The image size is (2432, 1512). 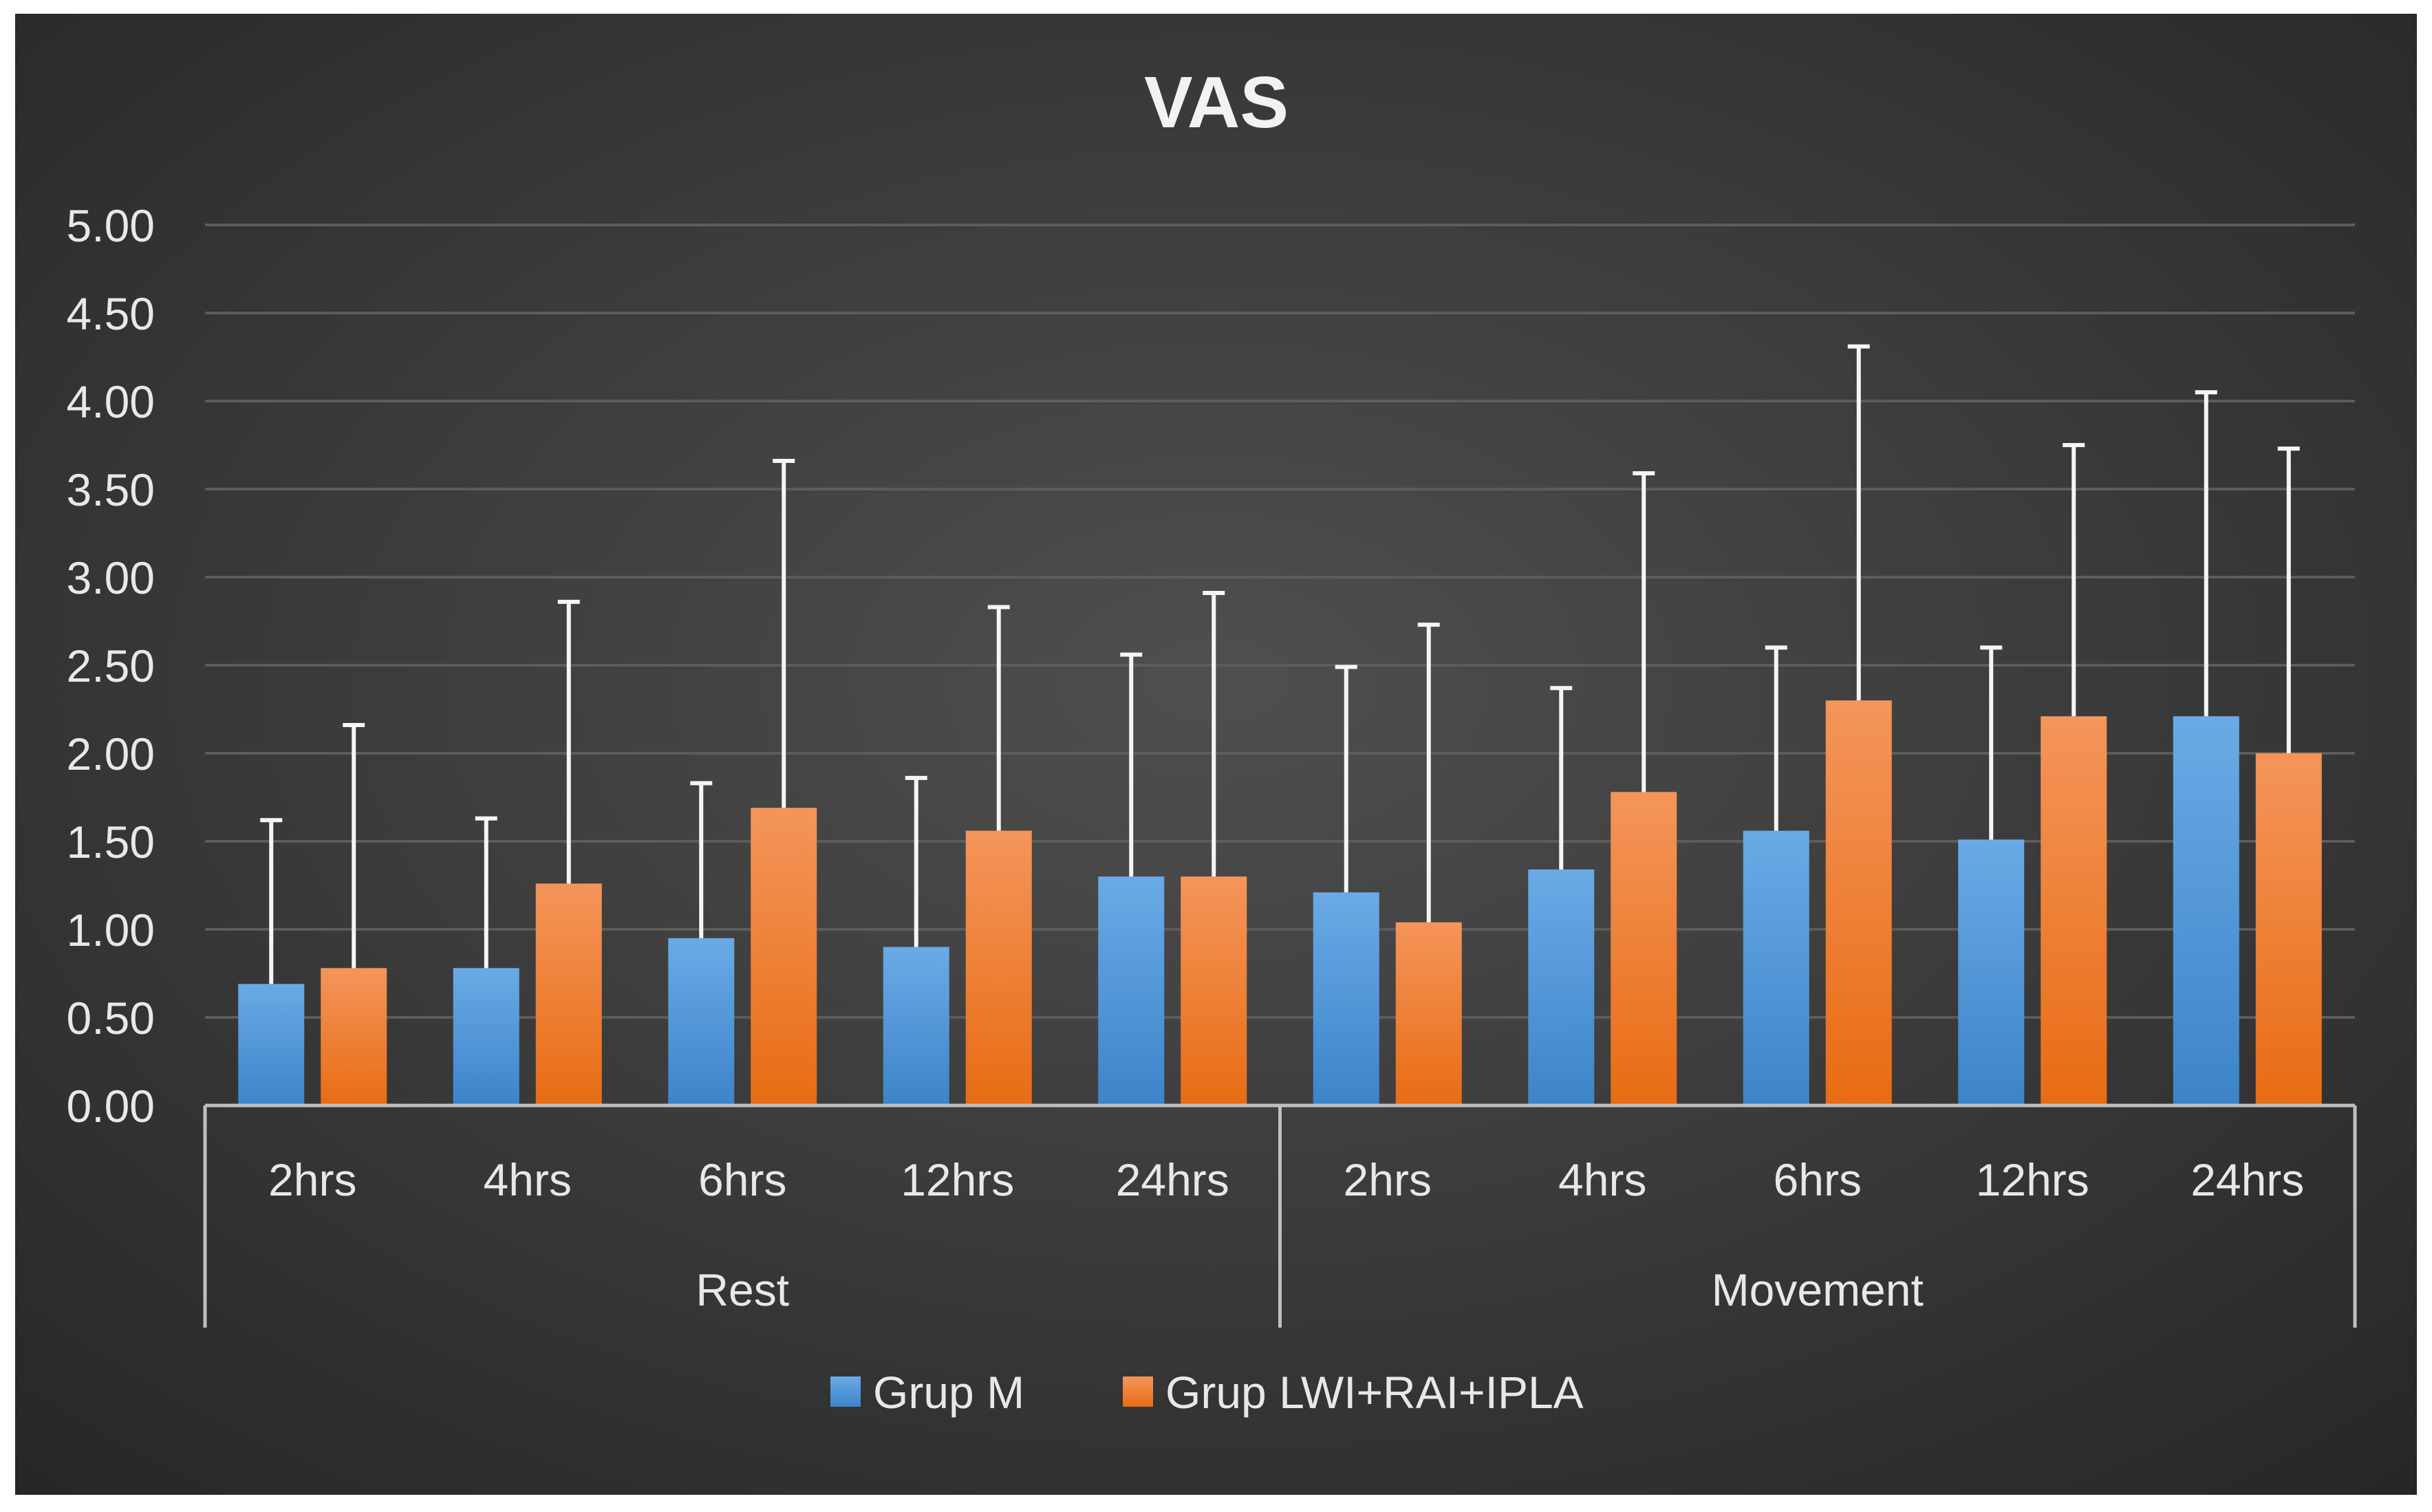 I want to click on y-tick-label: 1.00, so click(x=111, y=930).